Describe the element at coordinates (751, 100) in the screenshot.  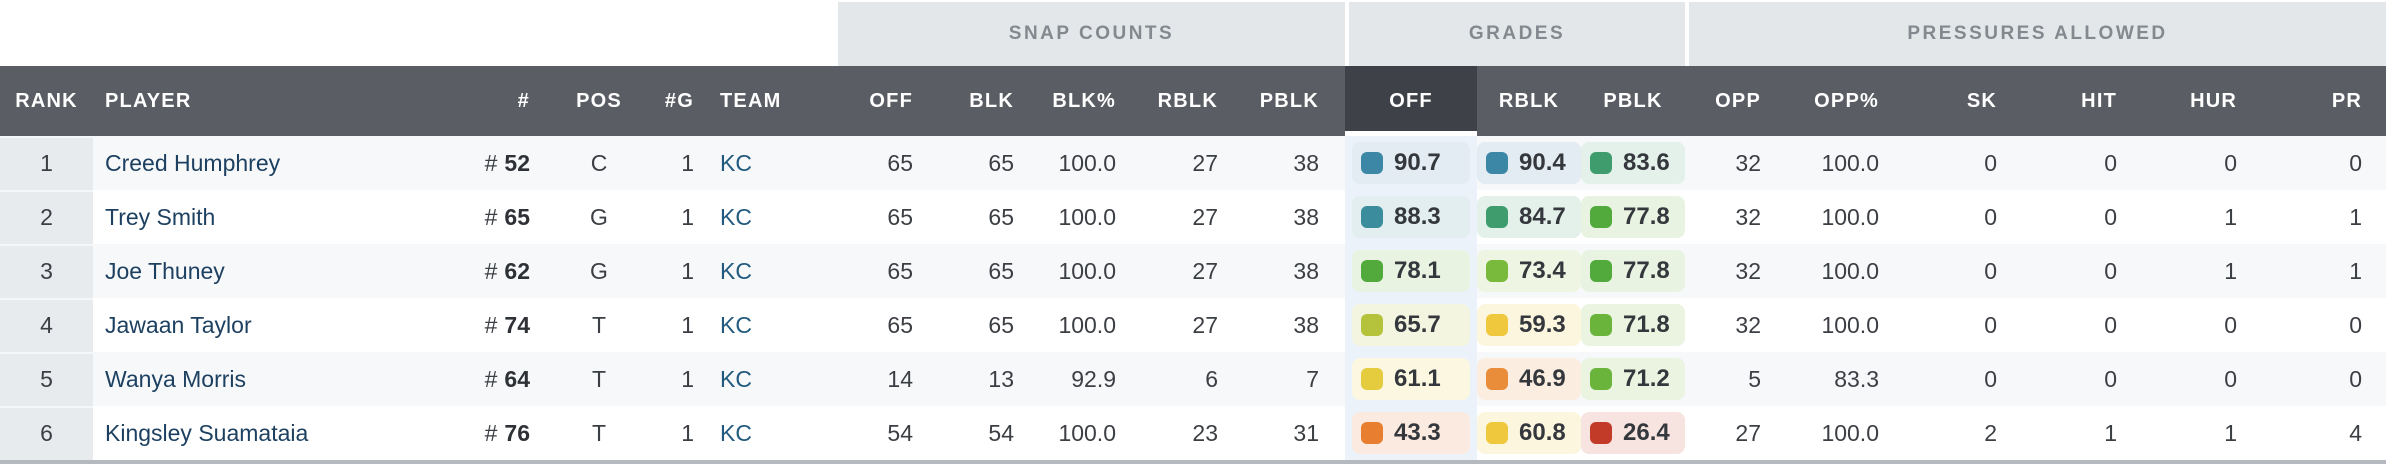
I see `header-team: TEAM` at that location.